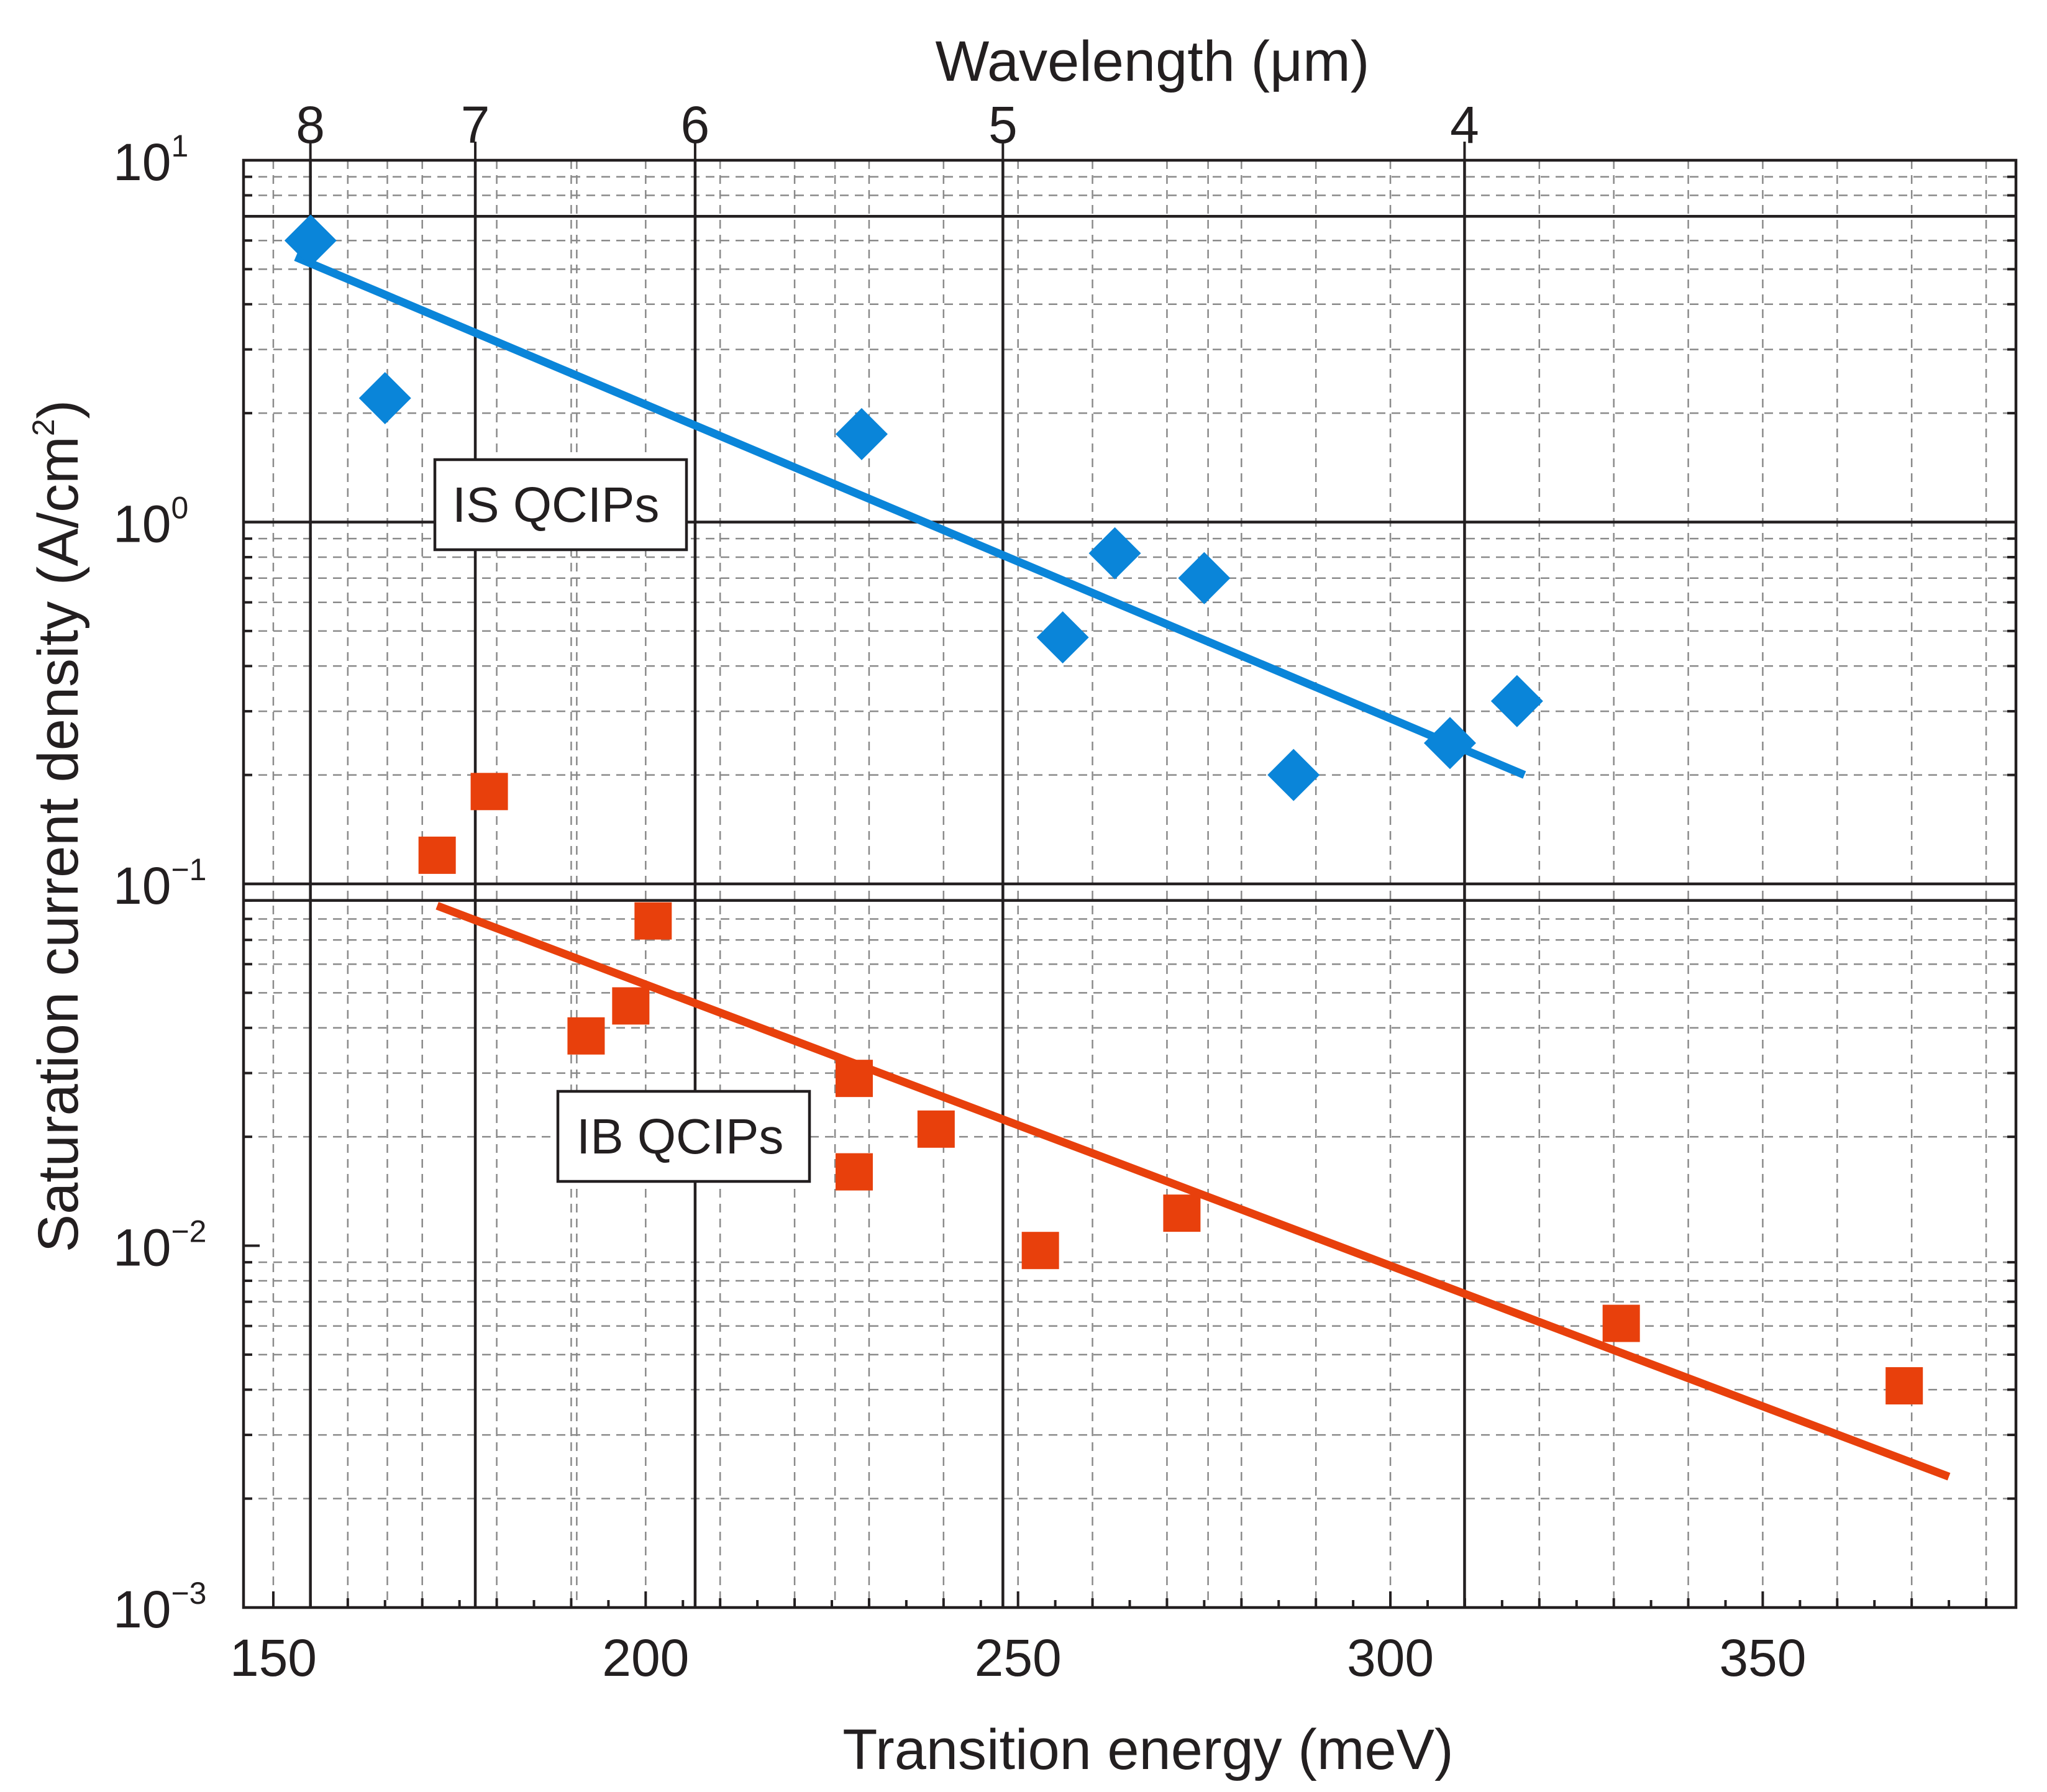 The image size is (2047, 1792). What do you see at coordinates (58, 409) in the screenshot?
I see `y-axis-title-close: )` at bounding box center [58, 409].